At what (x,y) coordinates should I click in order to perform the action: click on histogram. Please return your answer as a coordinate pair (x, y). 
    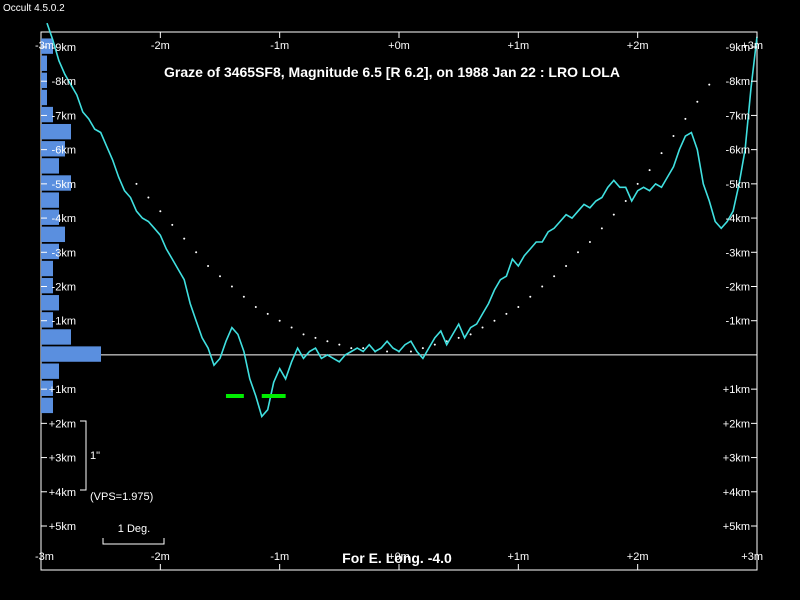
    Looking at the image, I should click on (71, 226).